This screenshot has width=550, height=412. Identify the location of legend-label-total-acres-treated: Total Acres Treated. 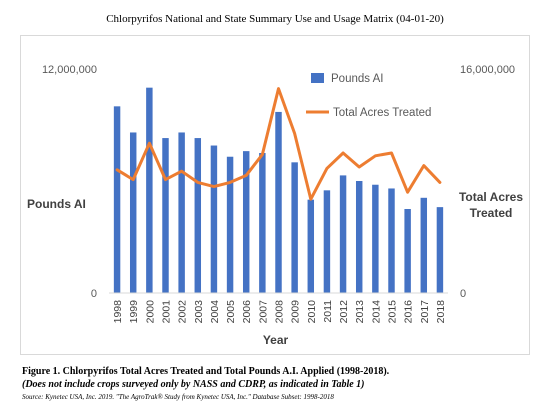
(382, 113).